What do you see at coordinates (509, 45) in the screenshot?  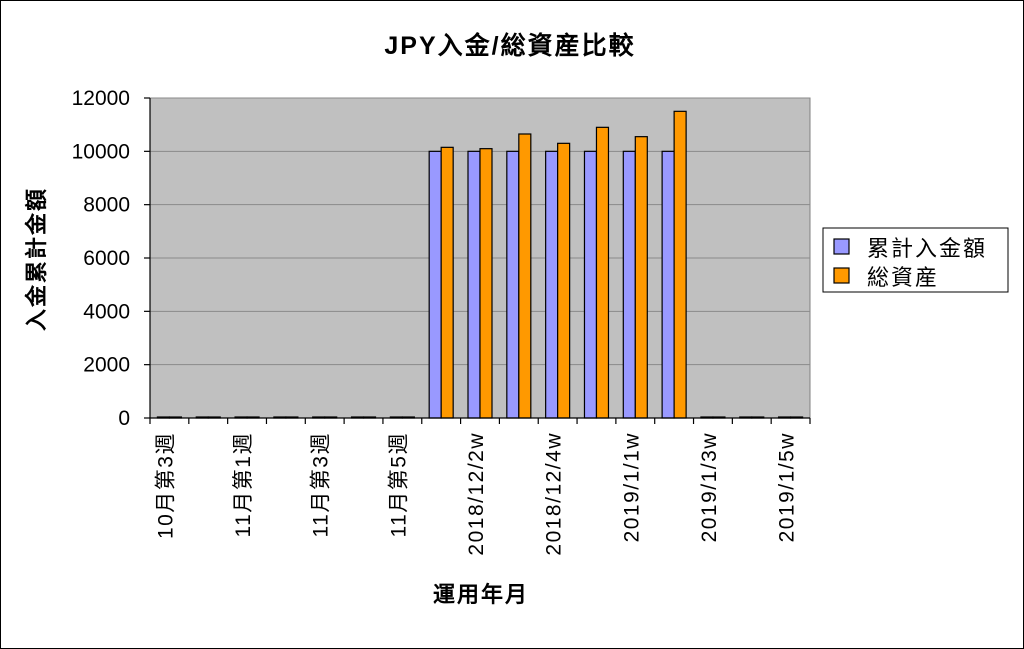 I see `chart-title: JPY入金/総資産比較` at bounding box center [509, 45].